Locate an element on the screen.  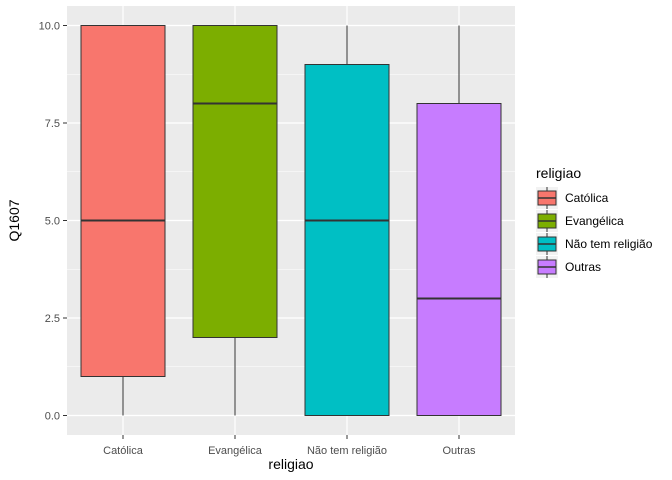
x-tick-label: Evangélica is located at coordinates (235, 451).